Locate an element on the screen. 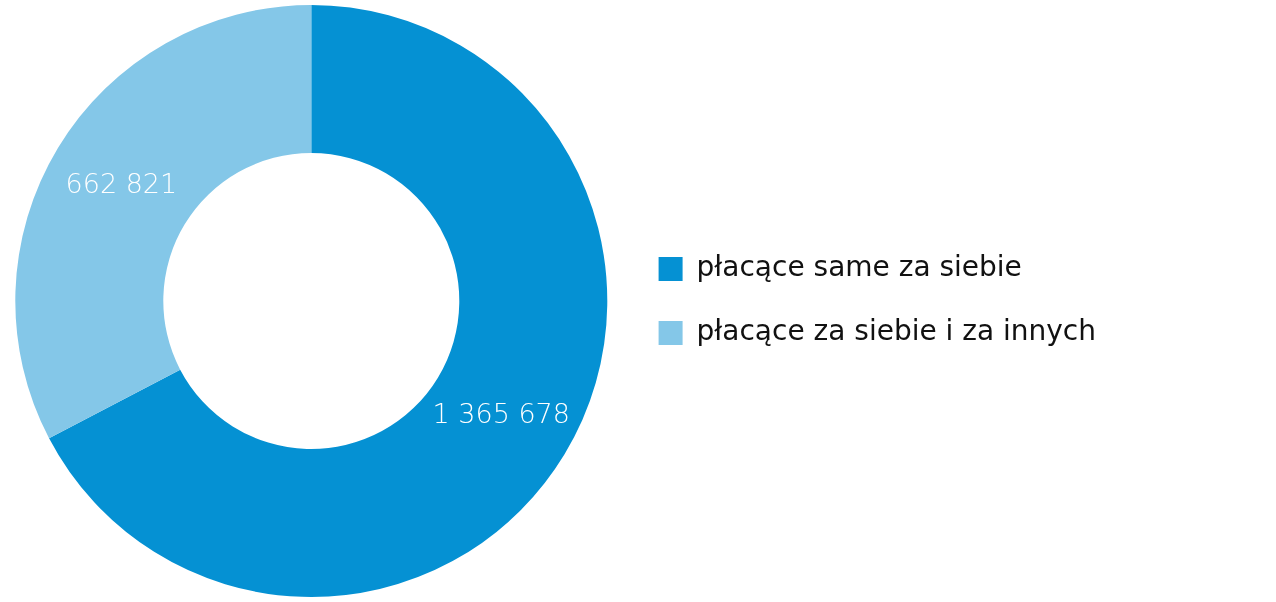 This screenshot has width=1276, height=602. data-label: 1 365 678 is located at coordinates (501, 413).